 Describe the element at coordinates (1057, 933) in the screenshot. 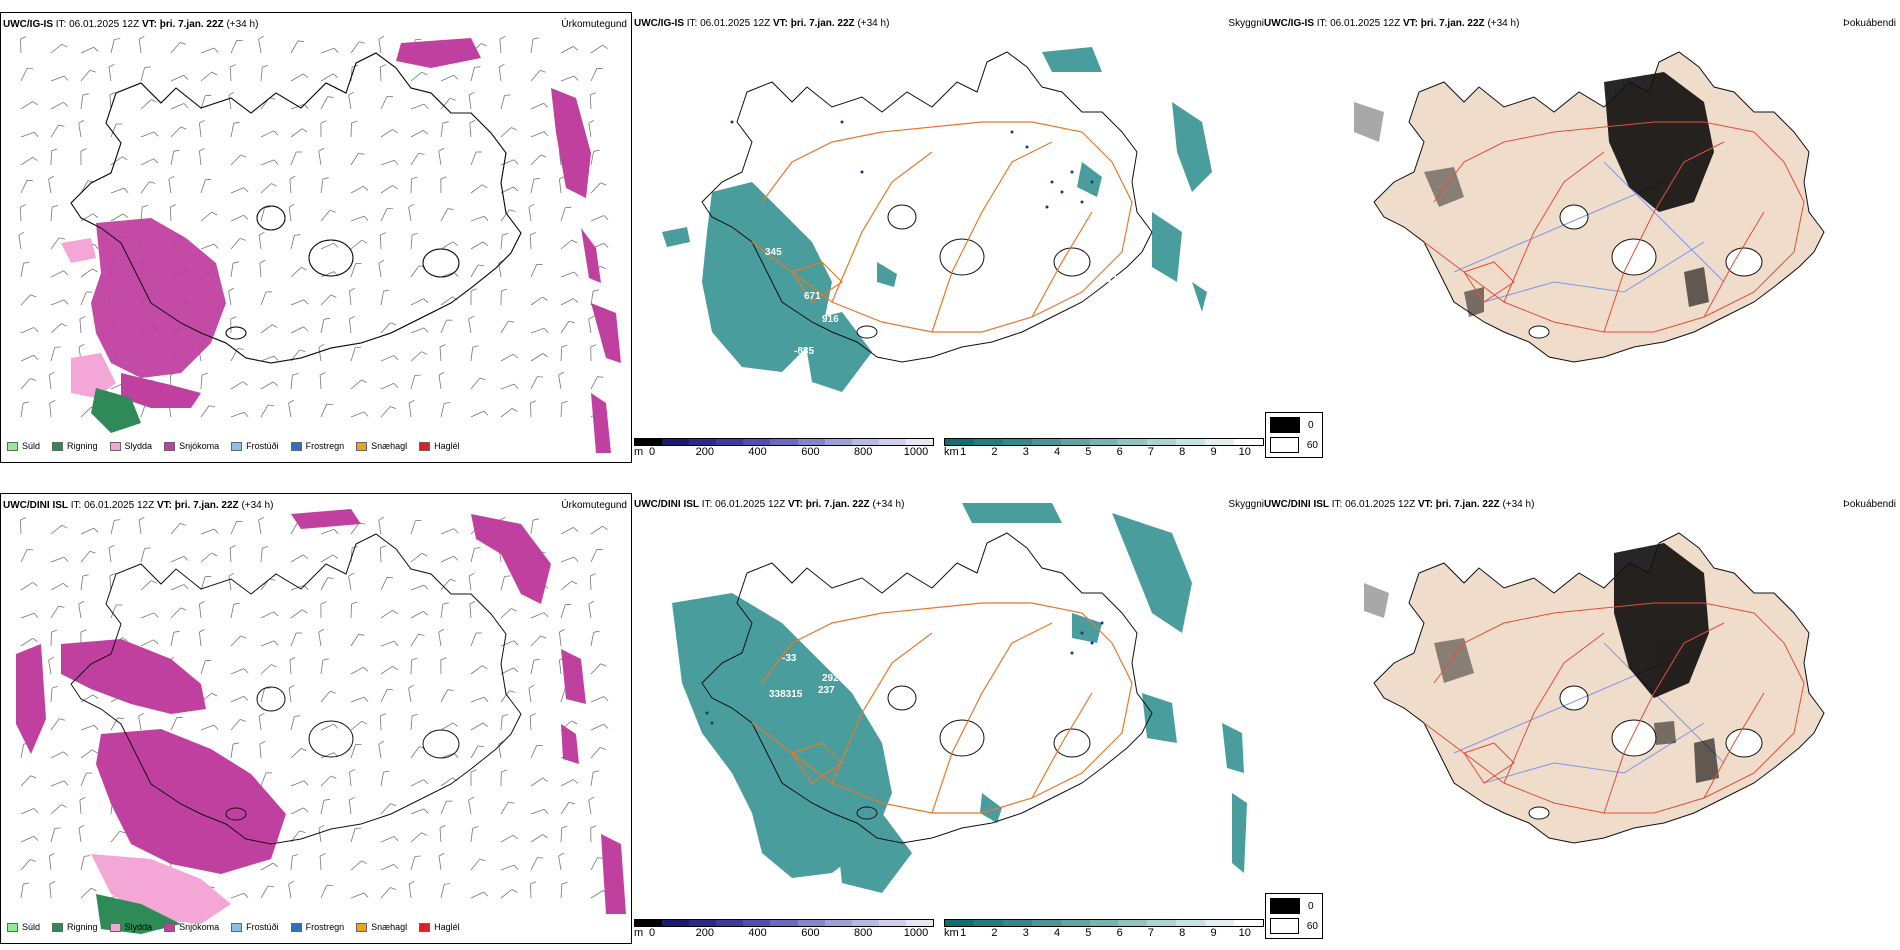

I see `colorbar-tick: 4` at that location.